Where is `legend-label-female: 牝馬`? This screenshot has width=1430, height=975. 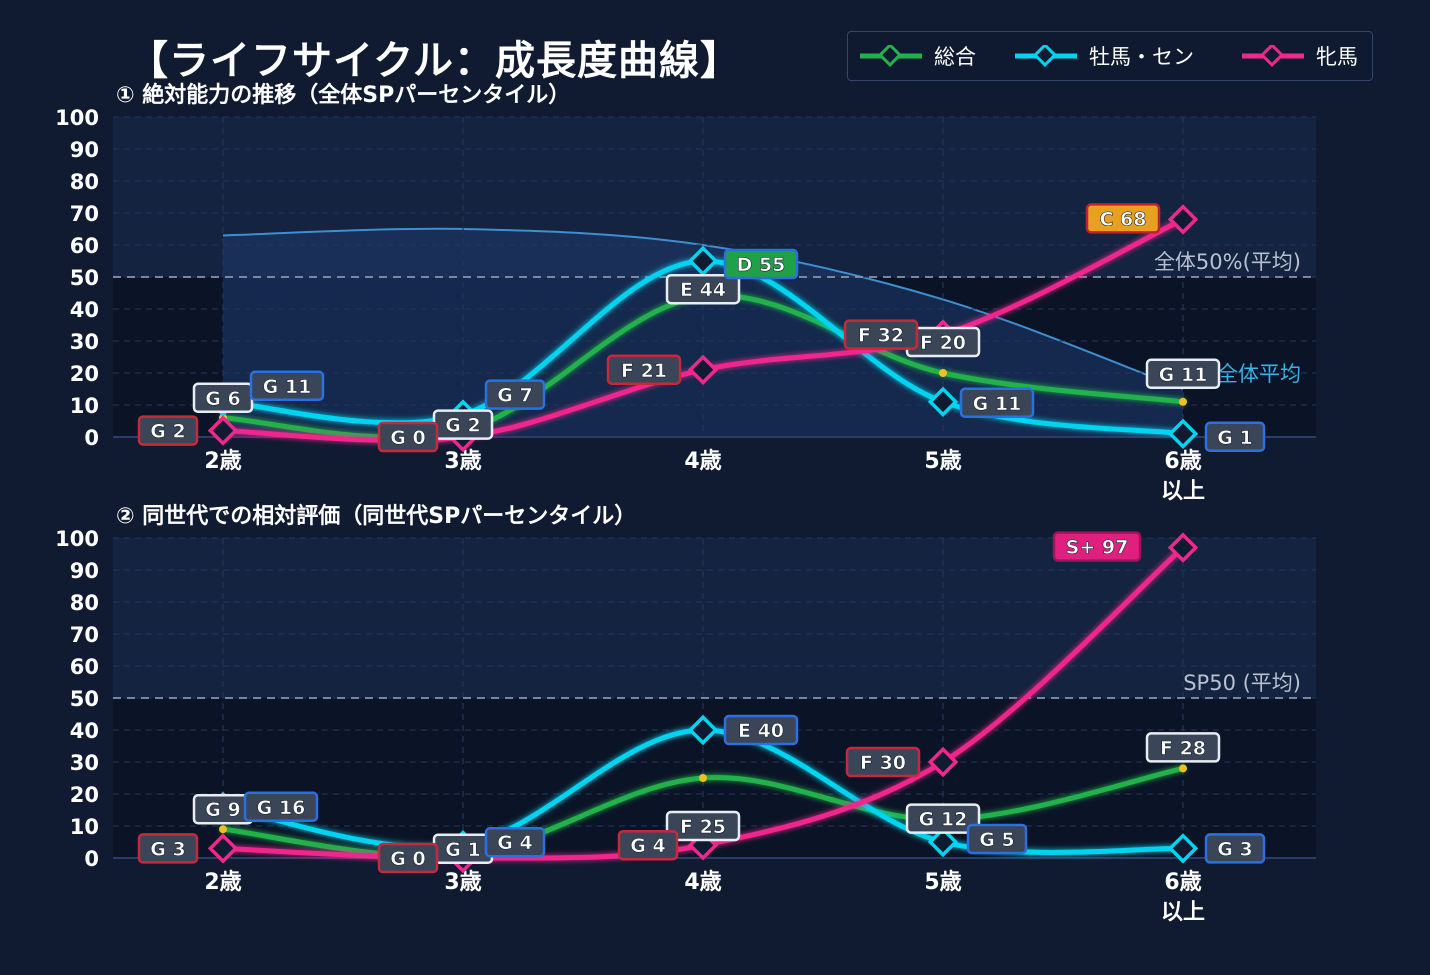
legend-label-female: 牝馬 is located at coordinates (1337, 56).